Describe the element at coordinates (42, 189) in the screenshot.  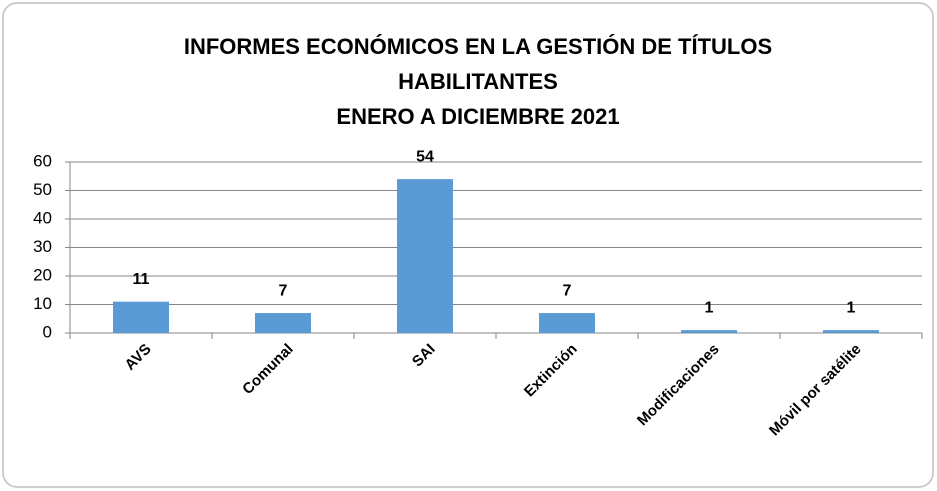
I see `y-tick-label: 50` at that location.